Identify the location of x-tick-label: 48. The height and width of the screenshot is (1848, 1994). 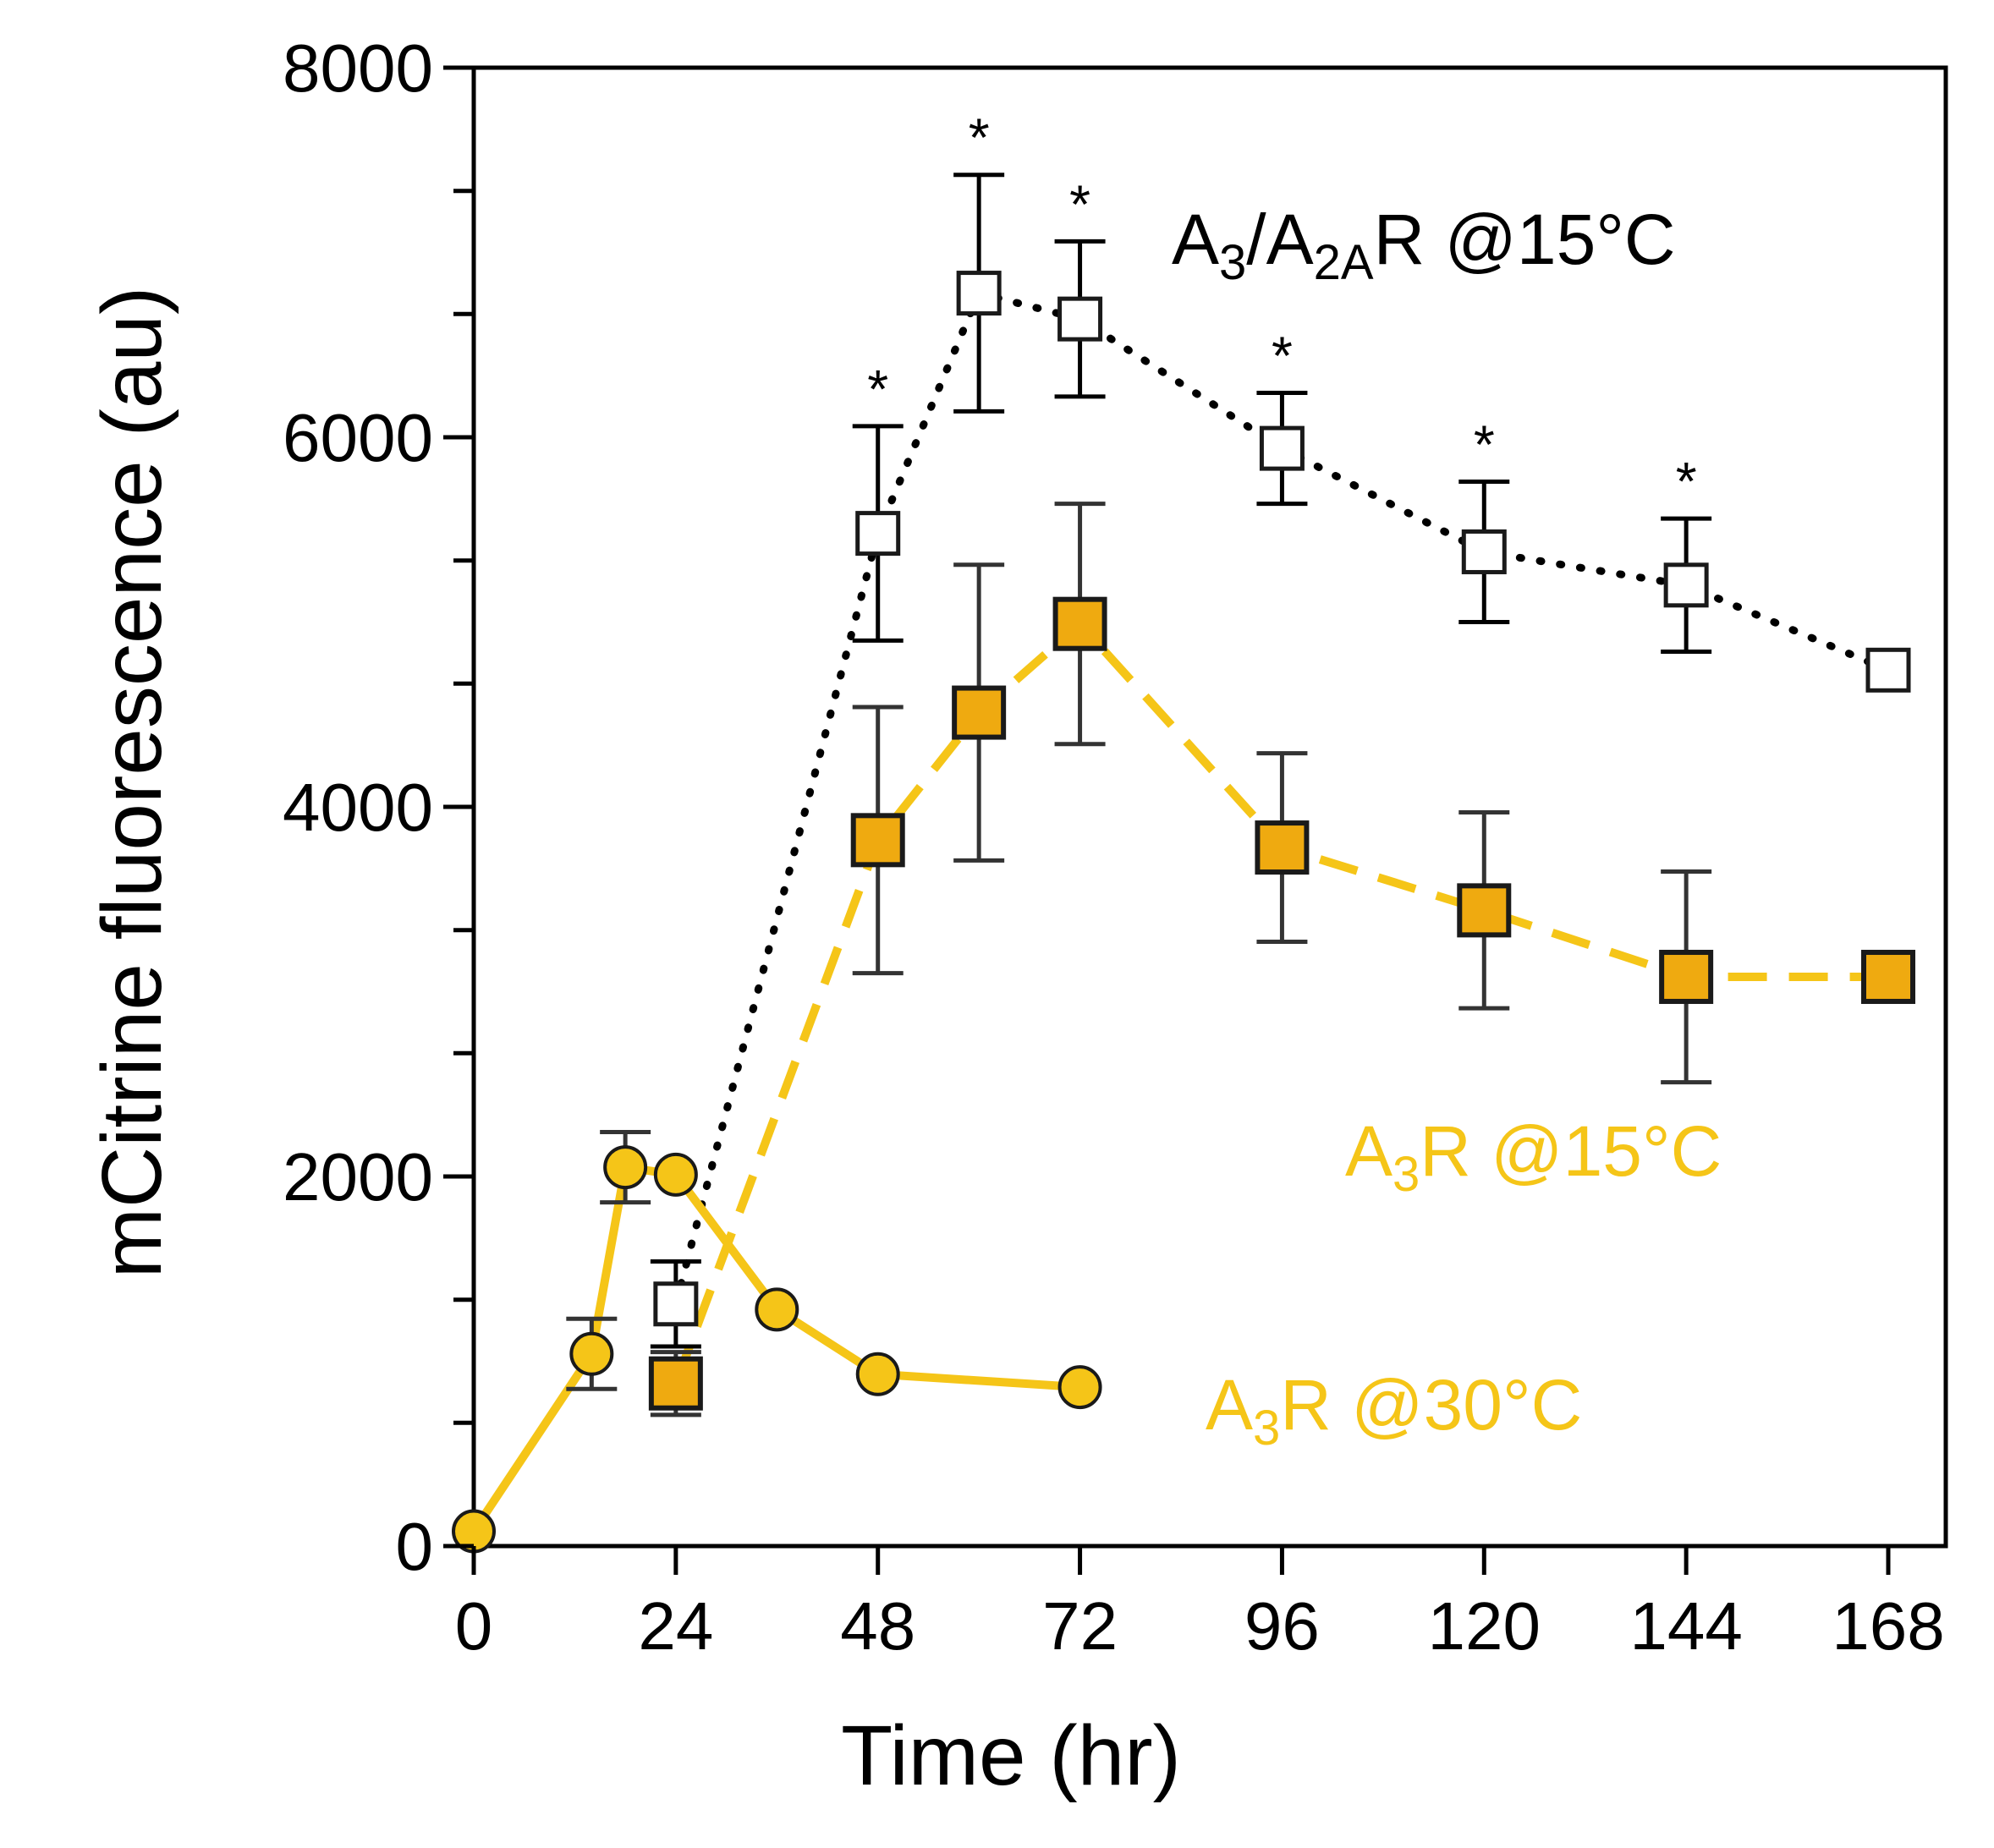
(877, 1626).